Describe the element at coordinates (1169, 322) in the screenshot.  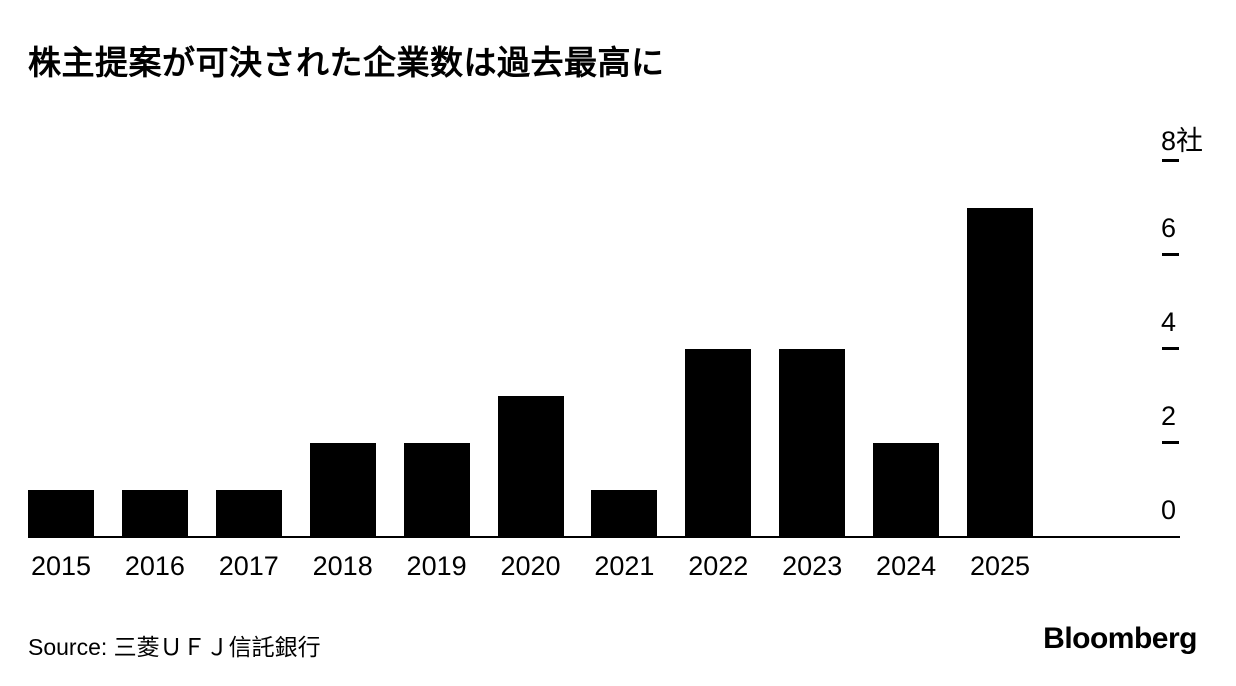
I see `y-tick-label-4: 4` at that location.